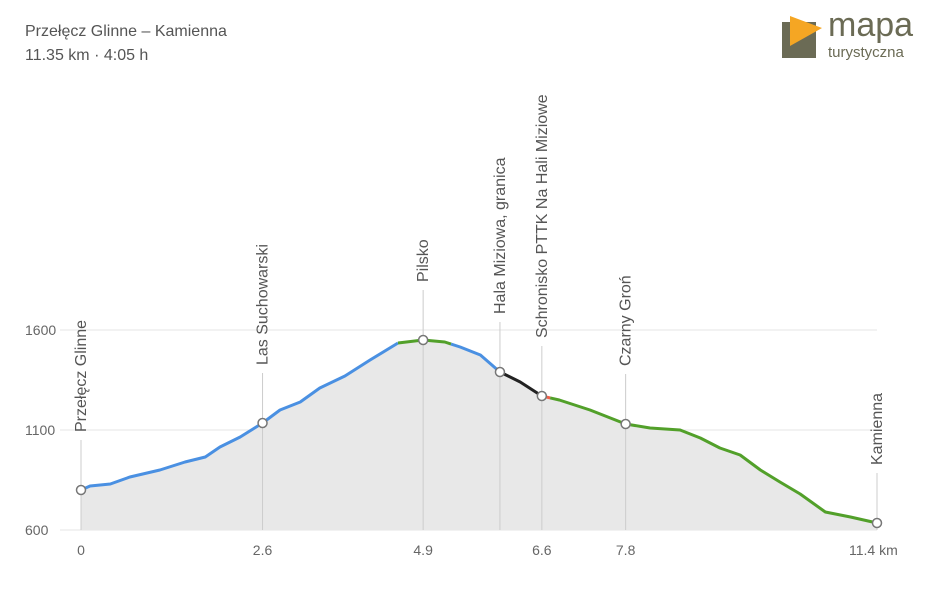 The width and height of the screenshot is (942, 600). Describe the element at coordinates (626, 320) in the screenshot. I see `waypoint-label: Czarny Groń` at that location.